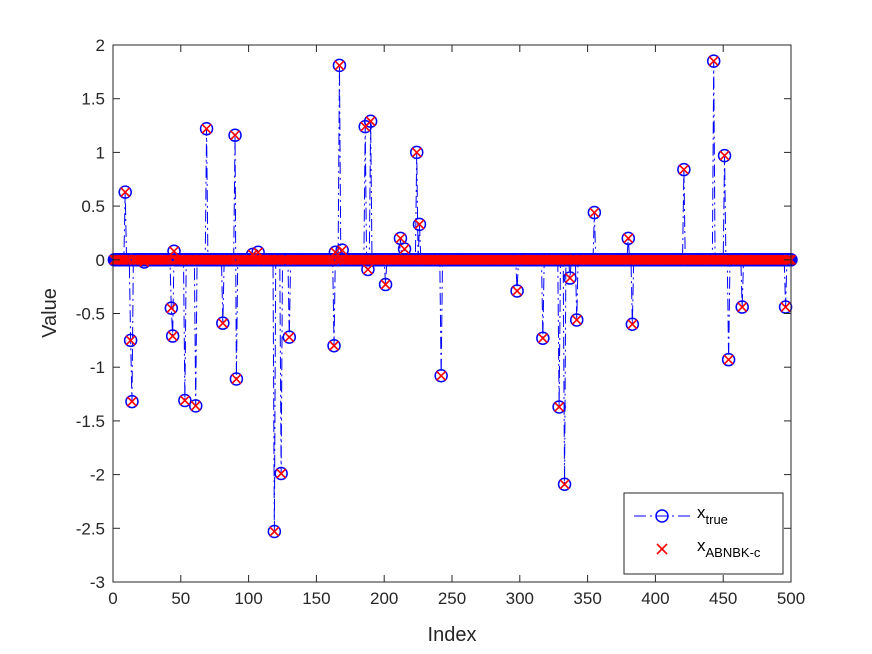 This screenshot has width=872, height=654. I want to click on y-tick-label: 0, so click(100, 260).